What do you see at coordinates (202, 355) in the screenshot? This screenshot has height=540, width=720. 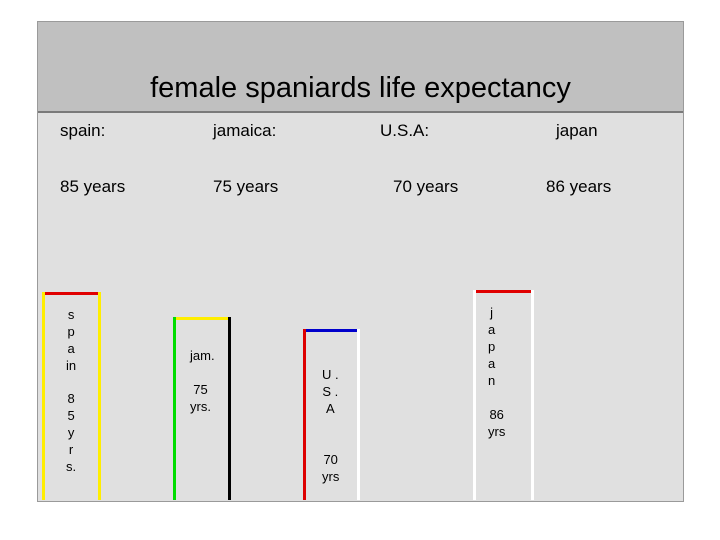 I see `bar-label-name-jamaica: jam.` at bounding box center [202, 355].